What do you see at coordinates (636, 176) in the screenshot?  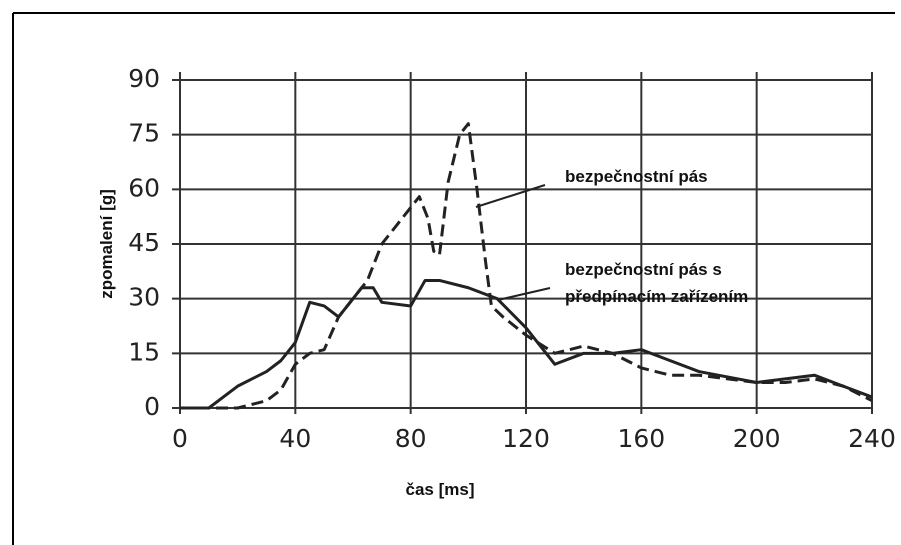 I see `annotation: bezpečnostní pás` at bounding box center [636, 176].